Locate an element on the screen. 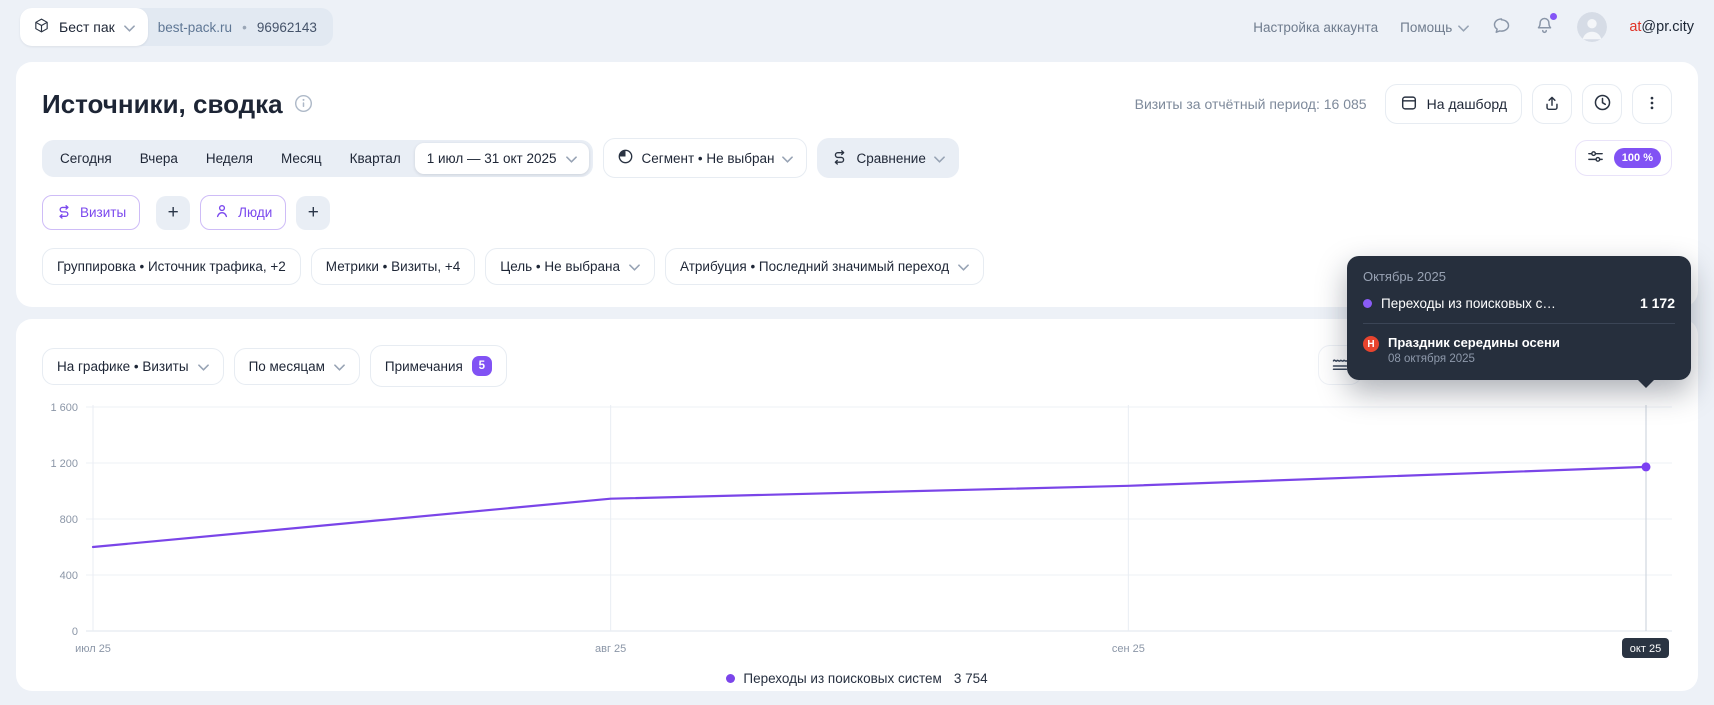 The width and height of the screenshot is (1714, 705). legend-value: 3 754 is located at coordinates (970, 678).